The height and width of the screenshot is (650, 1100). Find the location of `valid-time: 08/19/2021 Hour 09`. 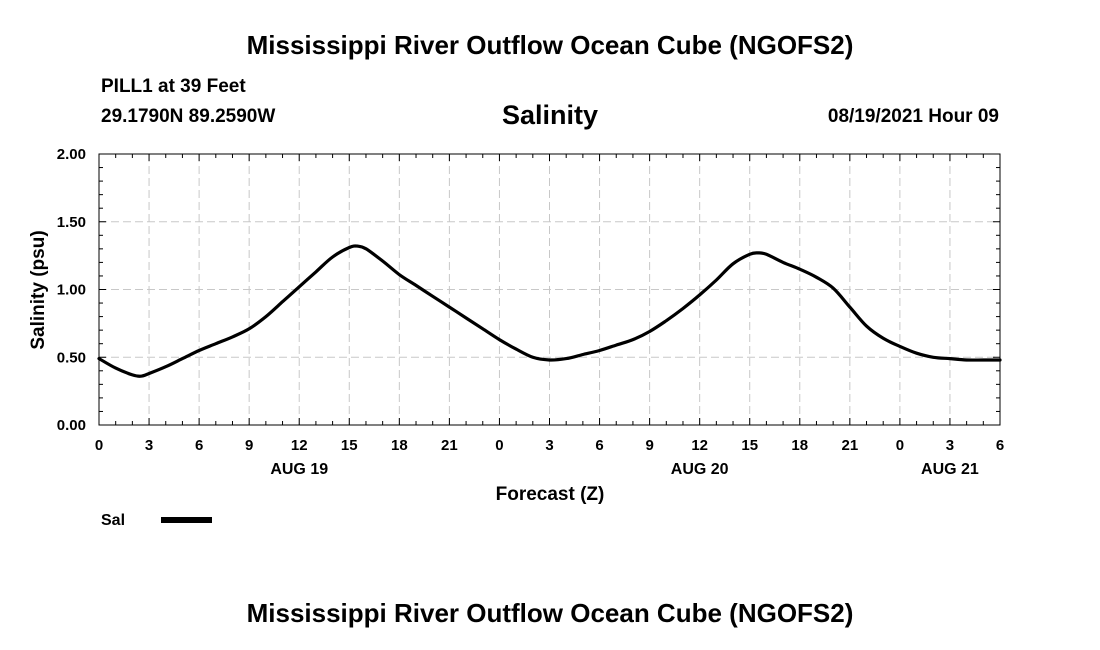

valid-time: 08/19/2021 Hour 09 is located at coordinates (913, 116).